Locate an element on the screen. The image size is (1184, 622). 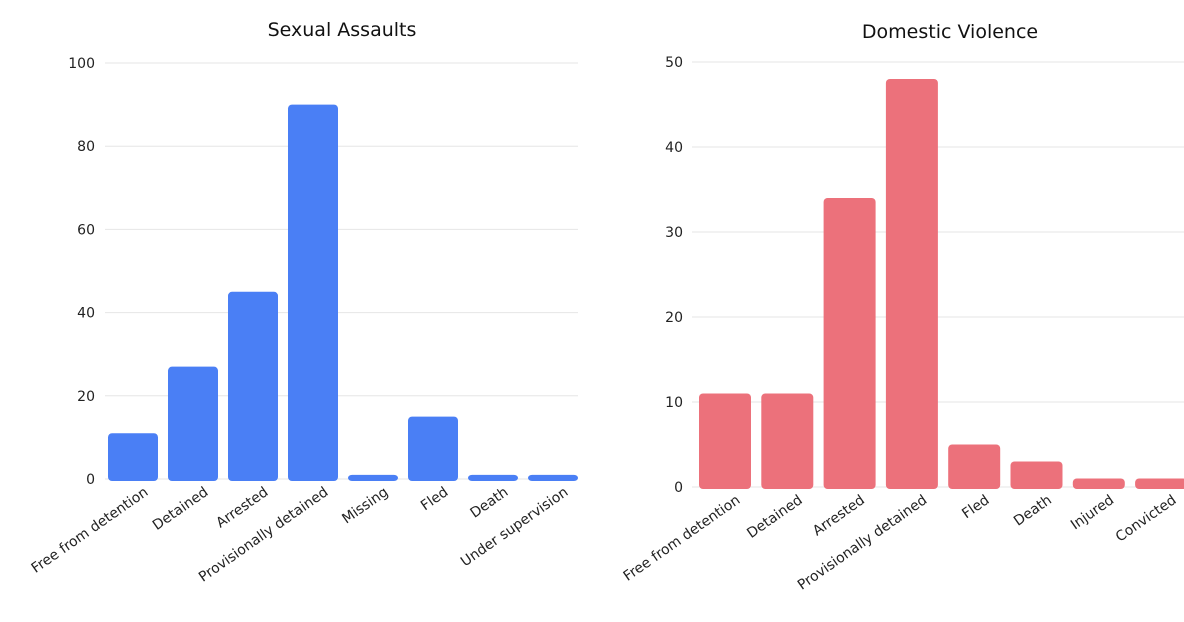
domestic-violence-category-label: Fled is located at coordinates (975, 507).